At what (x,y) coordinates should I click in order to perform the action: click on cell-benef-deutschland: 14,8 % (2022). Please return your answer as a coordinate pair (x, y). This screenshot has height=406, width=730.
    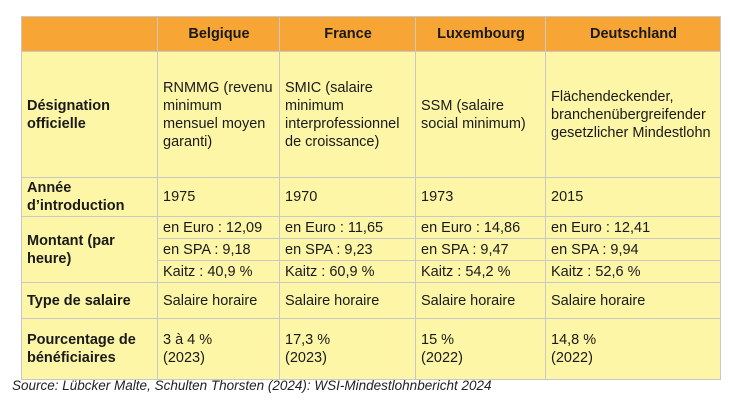
    Looking at the image, I should click on (633, 349).